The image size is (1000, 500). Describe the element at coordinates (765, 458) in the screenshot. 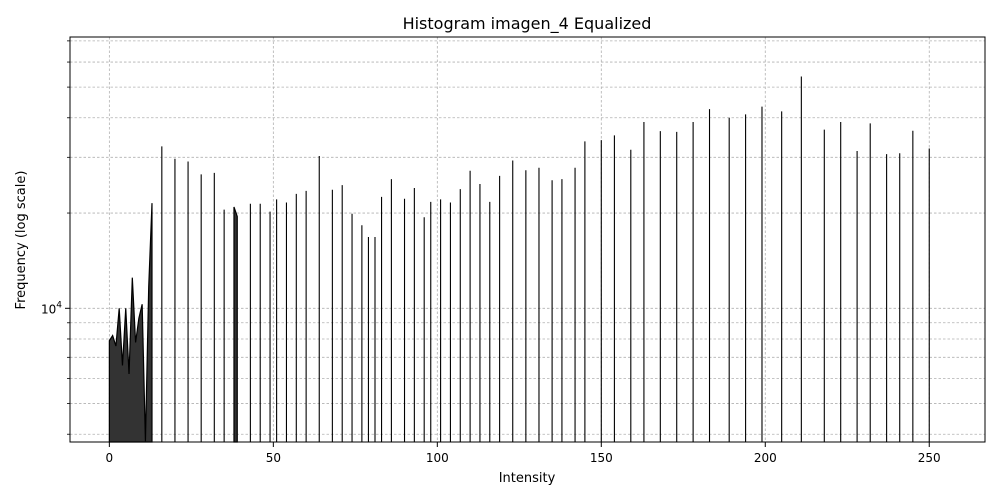

I see `x-tick-label: 200` at that location.